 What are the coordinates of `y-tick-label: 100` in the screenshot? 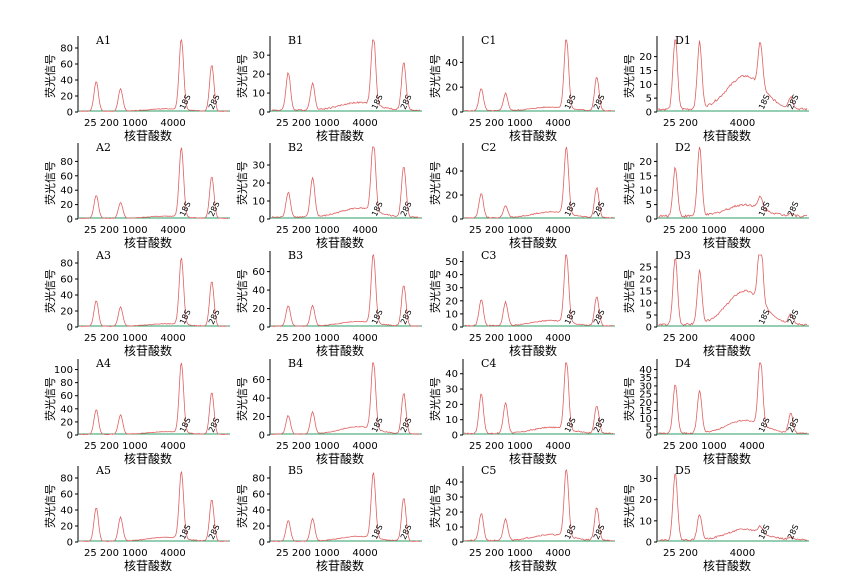 It's located at (63, 370).